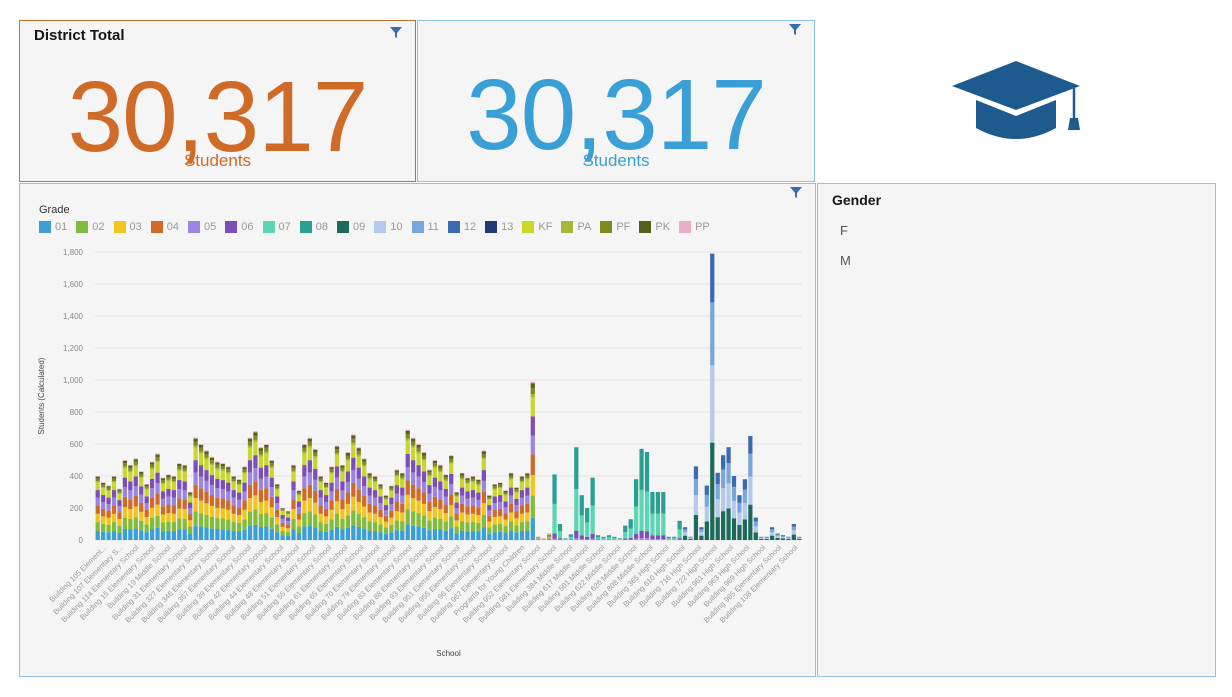 This screenshot has height=697, width=1232. I want to click on legend-item-02: 02, so click(90, 227).